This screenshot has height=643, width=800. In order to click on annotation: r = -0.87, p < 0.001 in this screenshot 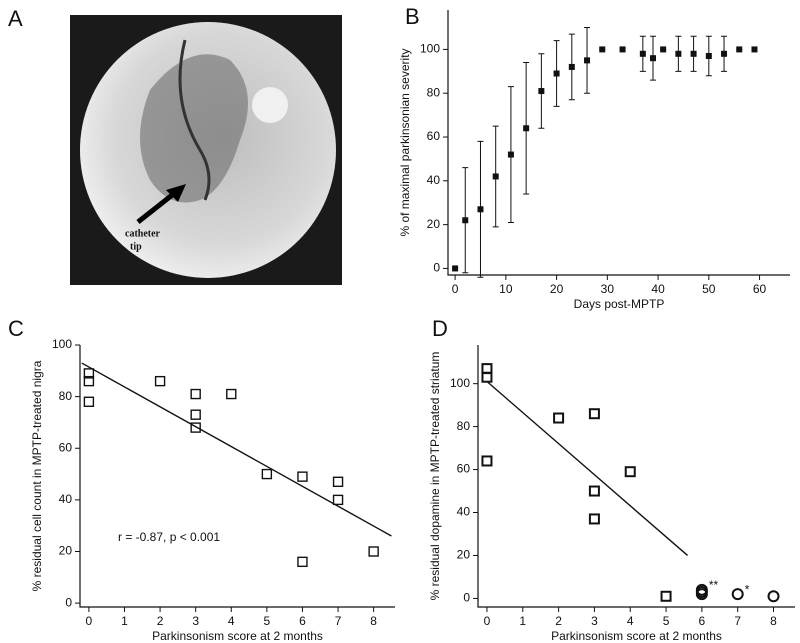, I will do `click(169, 537)`.